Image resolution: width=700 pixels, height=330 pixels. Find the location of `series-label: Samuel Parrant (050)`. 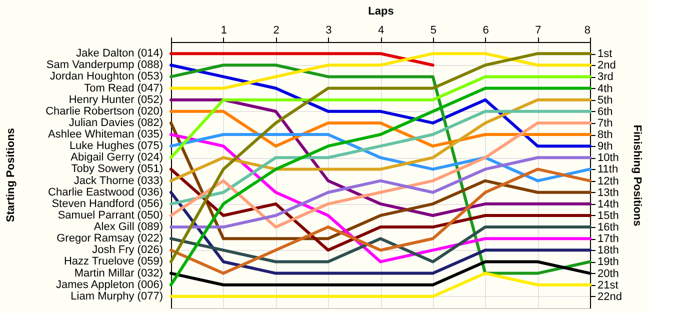

series-label: Samuel Parrant (050) is located at coordinates (110, 215).